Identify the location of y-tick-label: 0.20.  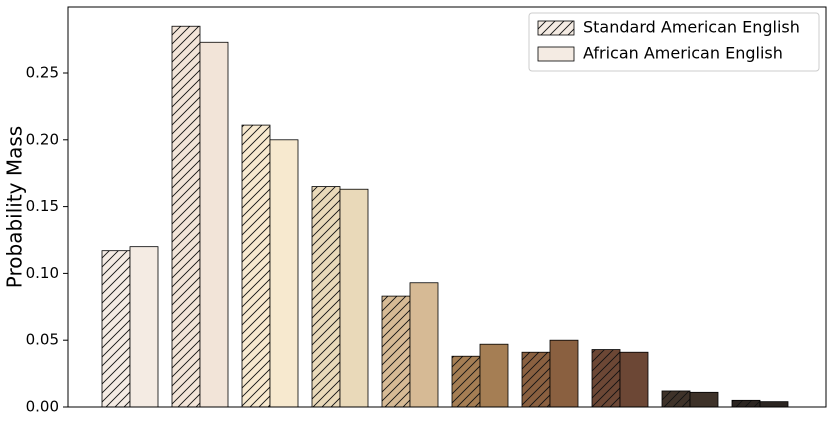
(42, 139).